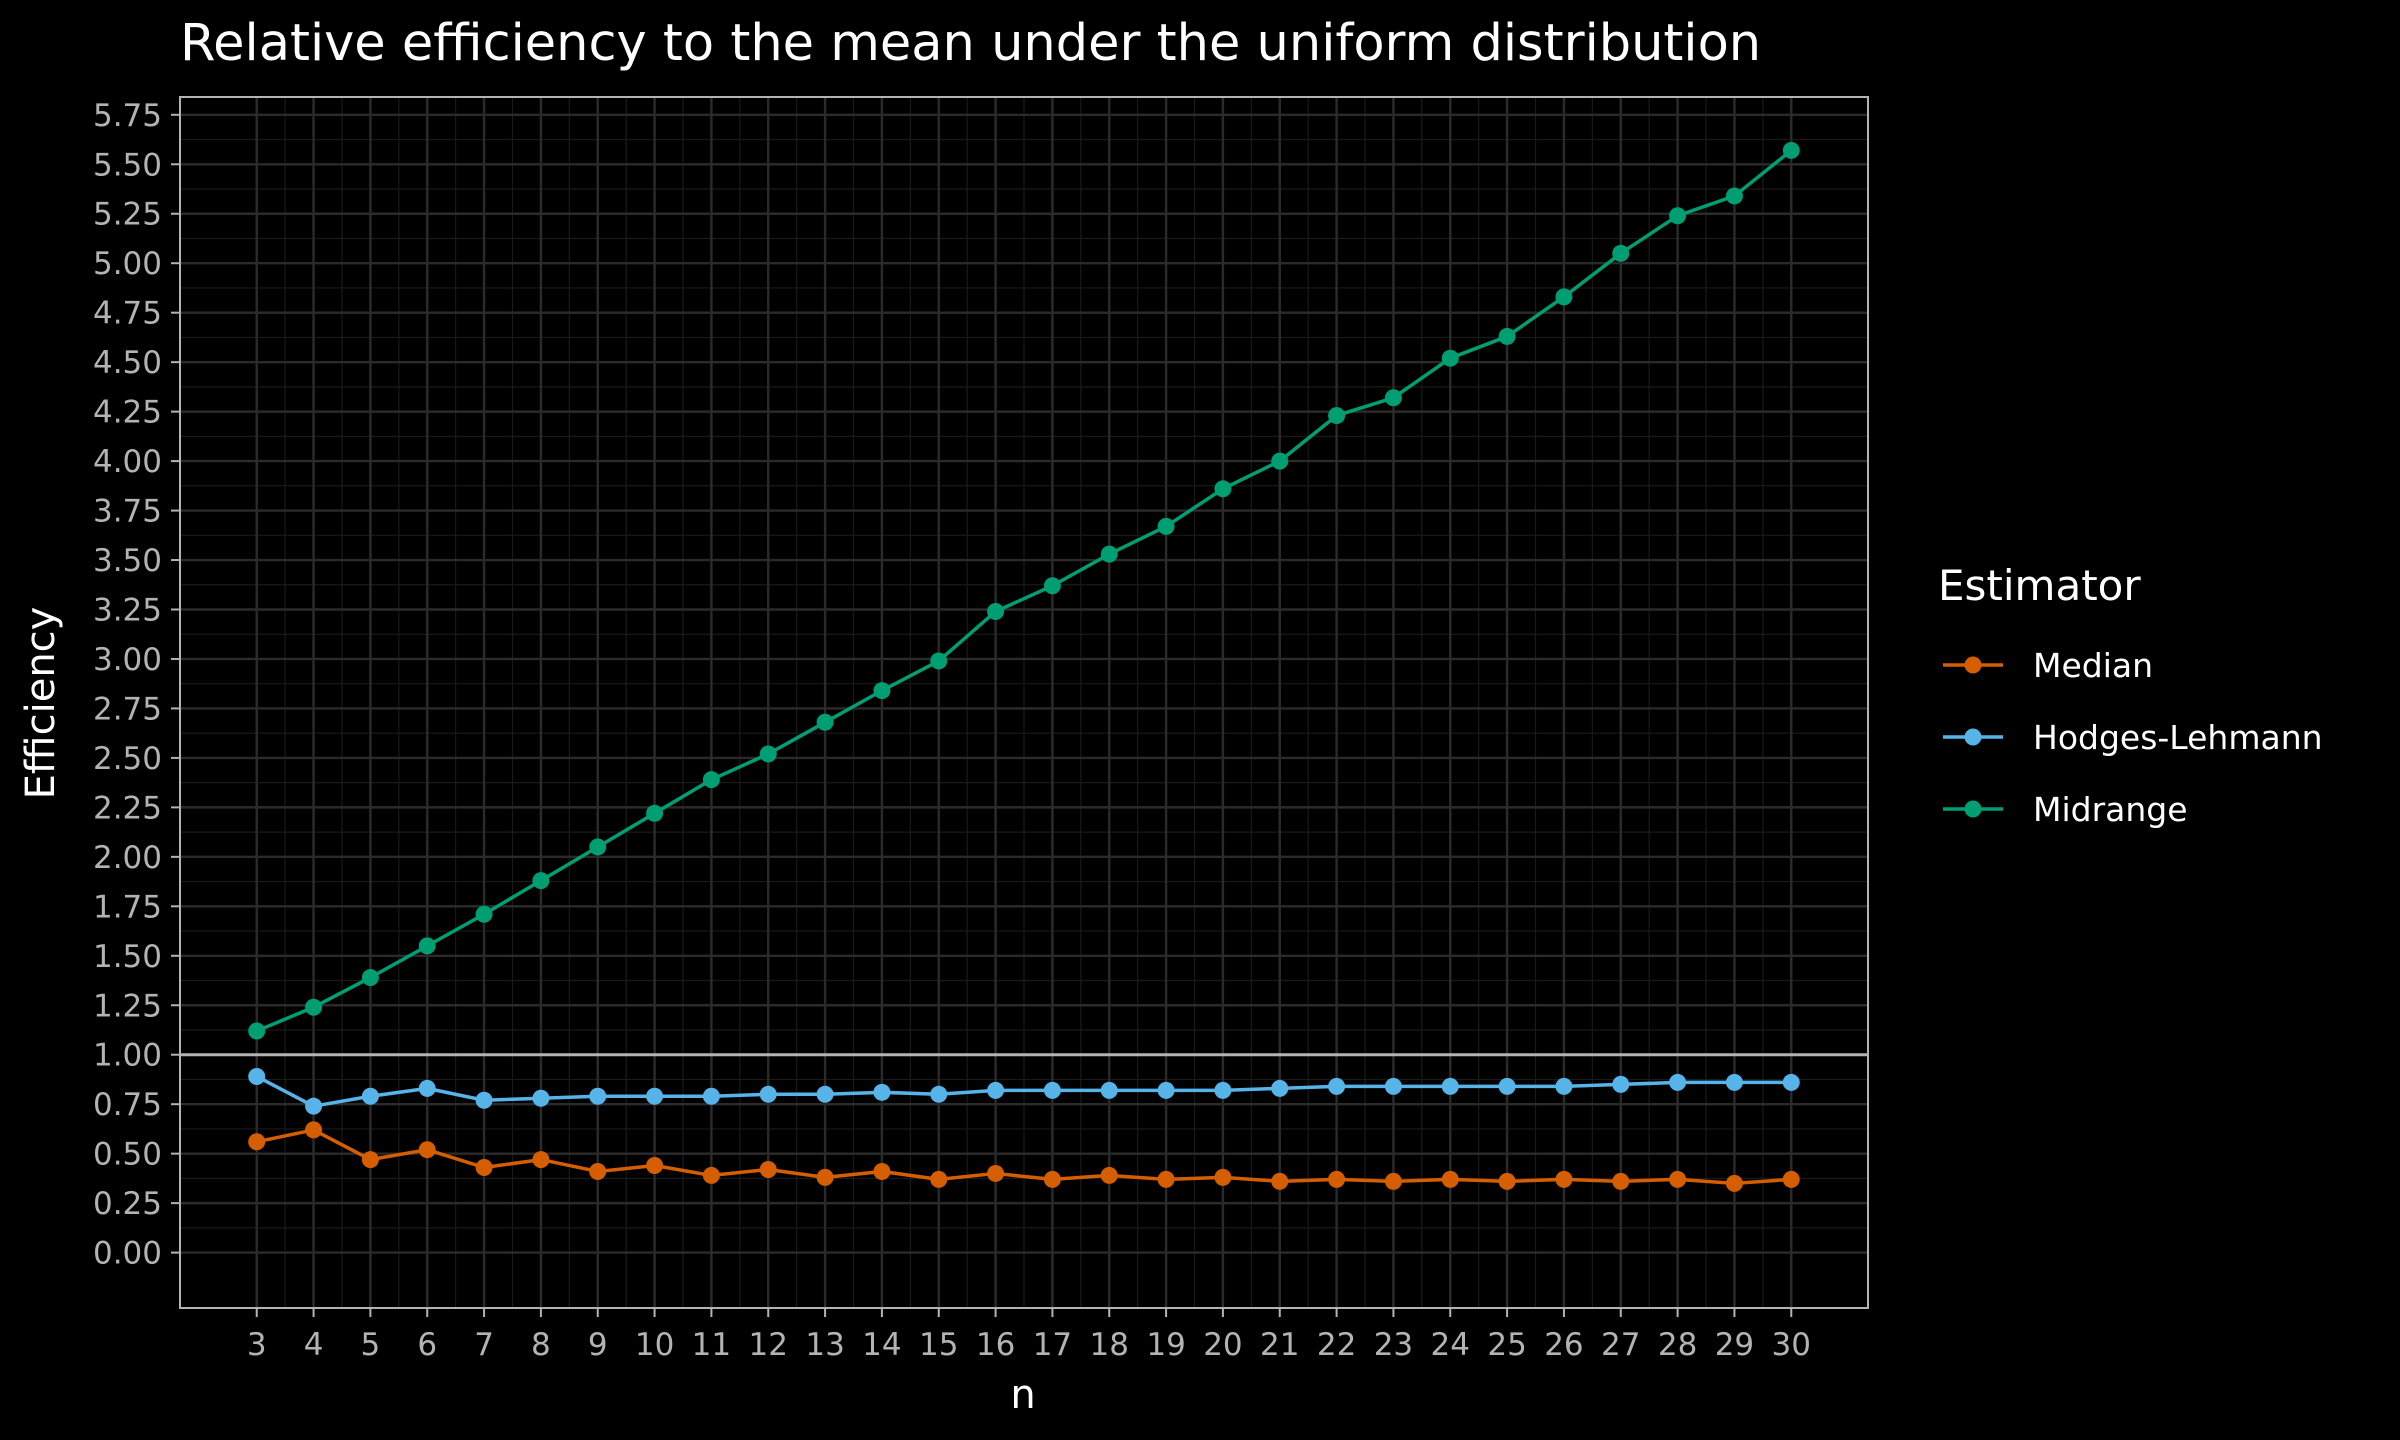 The width and height of the screenshot is (2400, 1440). What do you see at coordinates (41, 703) in the screenshot?
I see `y-axis-title: Efficiency` at bounding box center [41, 703].